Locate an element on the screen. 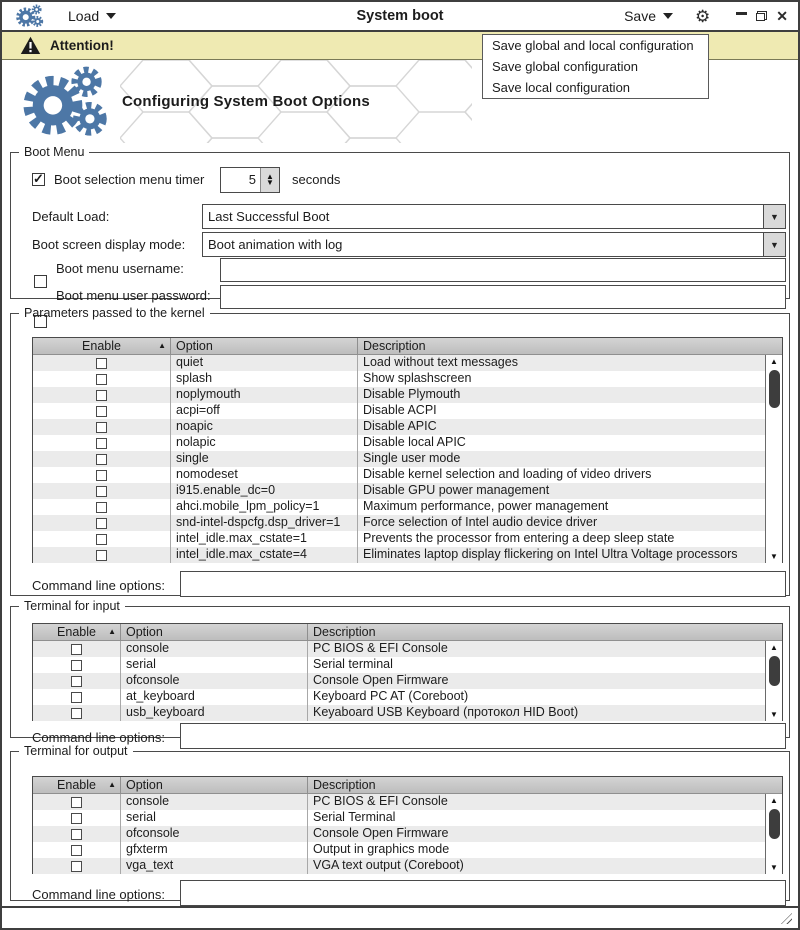 The width and height of the screenshot is (800, 930). output-cmdline-input is located at coordinates (483, 893).